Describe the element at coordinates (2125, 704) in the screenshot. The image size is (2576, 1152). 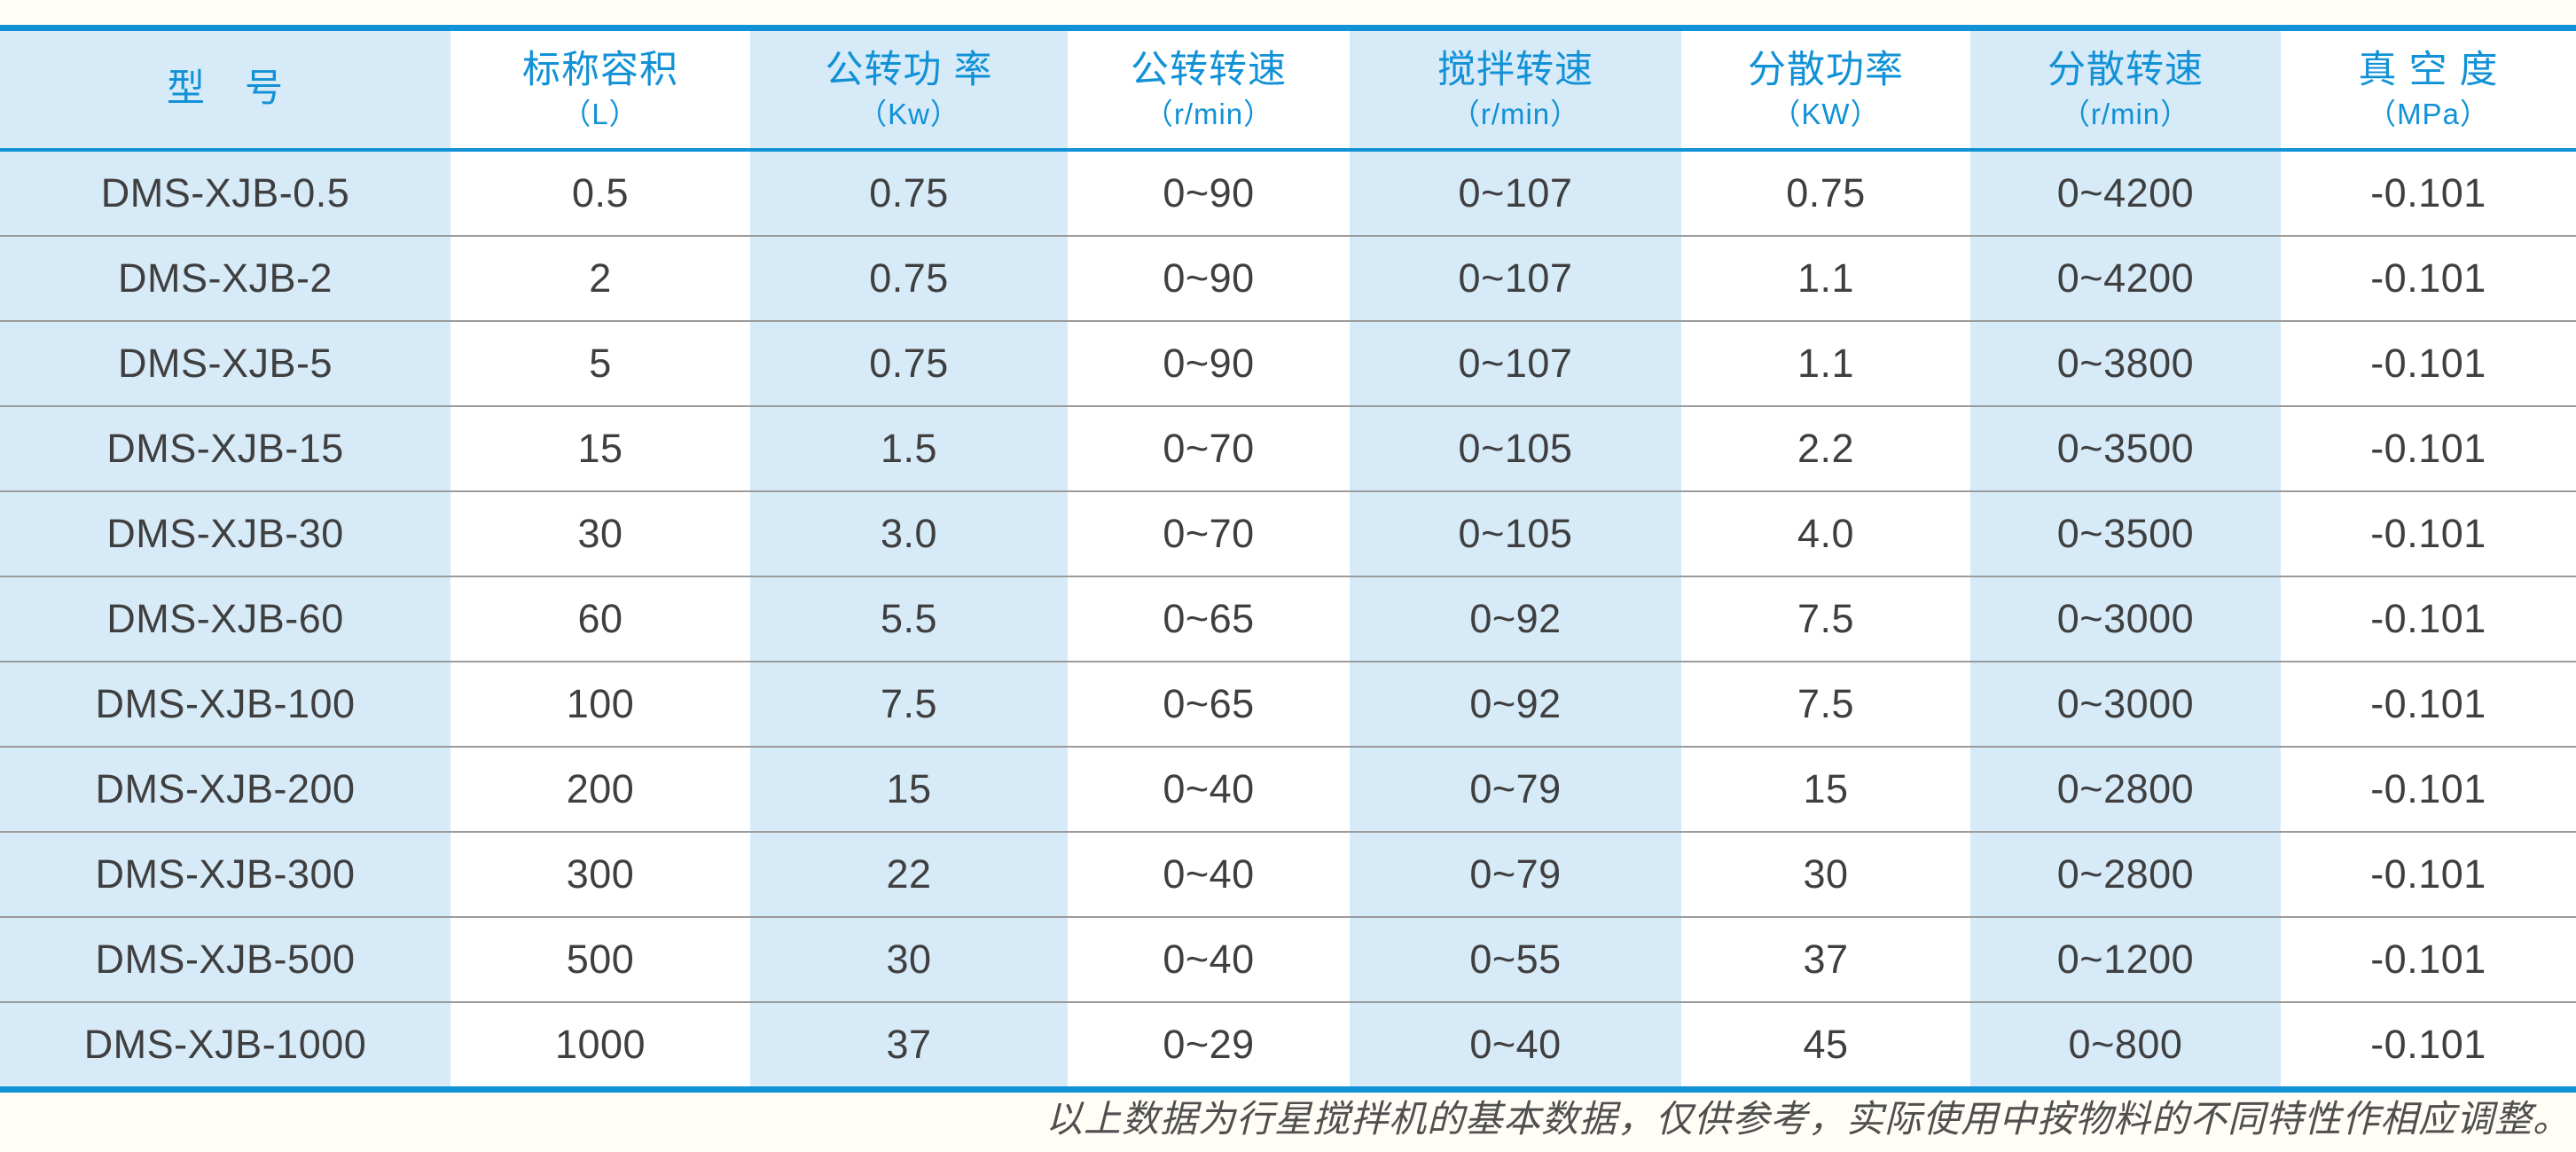
I see `cell-disp_speed: 0~3000` at that location.